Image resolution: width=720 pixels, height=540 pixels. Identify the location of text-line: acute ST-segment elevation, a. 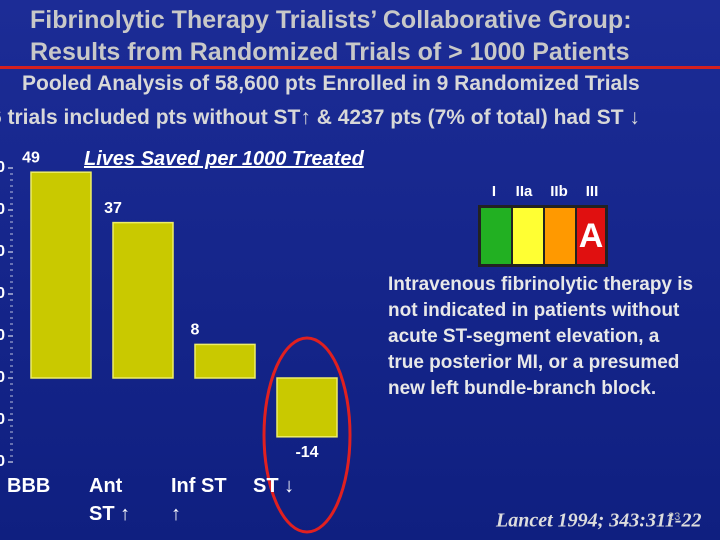
(524, 336).